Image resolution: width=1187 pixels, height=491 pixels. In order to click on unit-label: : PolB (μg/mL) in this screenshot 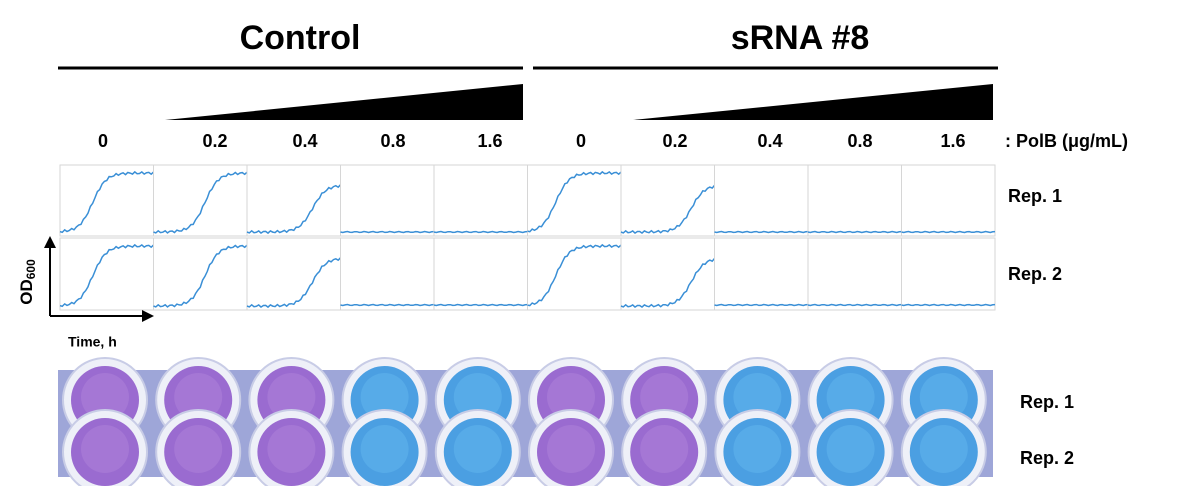, I will do `click(1066, 141)`.